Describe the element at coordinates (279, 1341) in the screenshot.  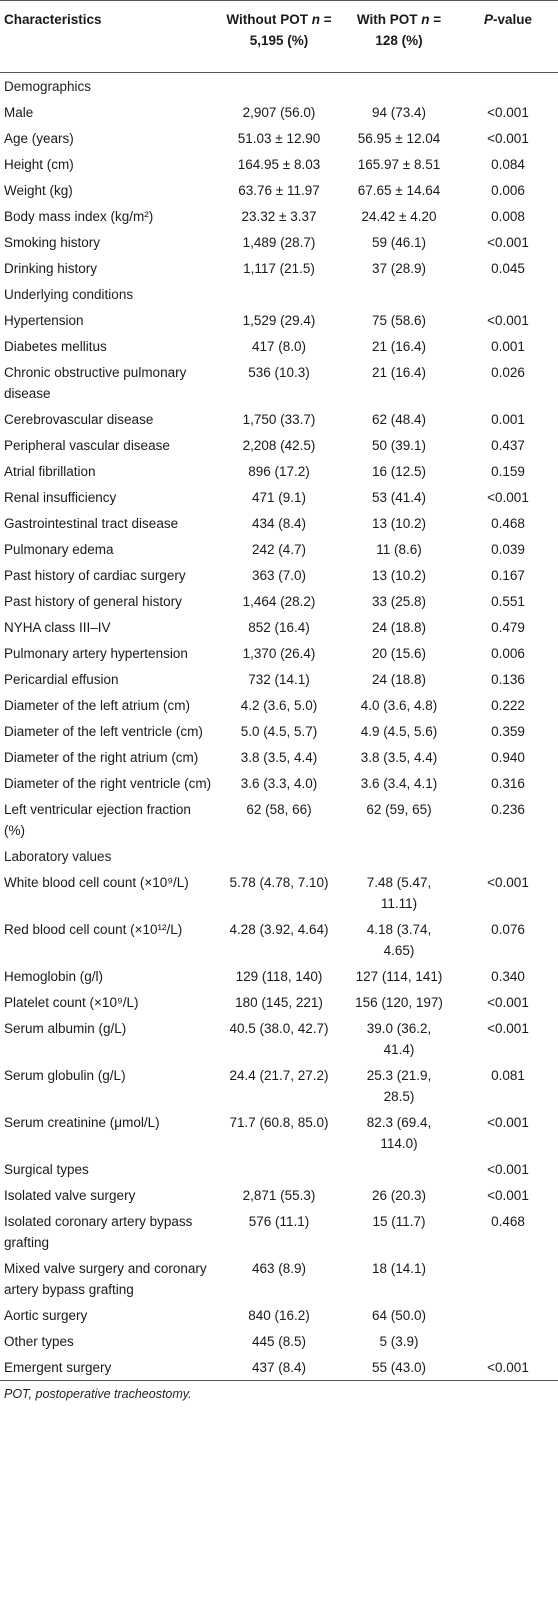
I see `data-row: Other types 445 (8.5) 5 (3.9)` at that location.